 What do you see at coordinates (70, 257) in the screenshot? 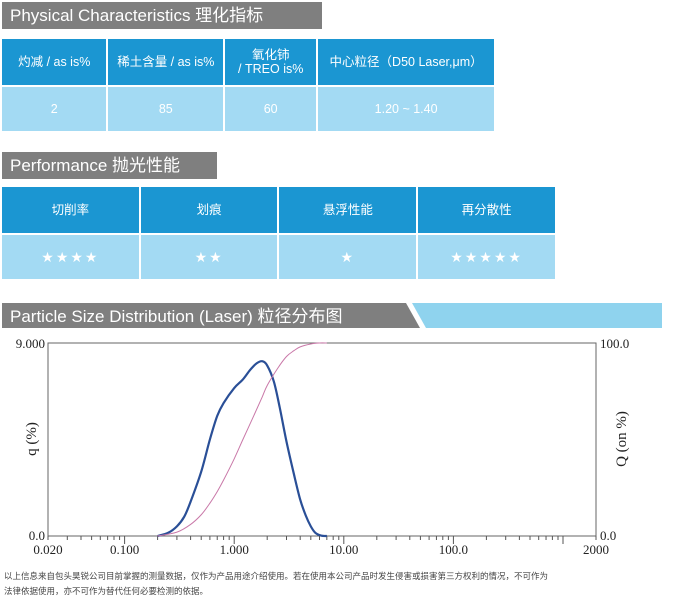
I see `rating-stars: ★★★★` at bounding box center [70, 257].